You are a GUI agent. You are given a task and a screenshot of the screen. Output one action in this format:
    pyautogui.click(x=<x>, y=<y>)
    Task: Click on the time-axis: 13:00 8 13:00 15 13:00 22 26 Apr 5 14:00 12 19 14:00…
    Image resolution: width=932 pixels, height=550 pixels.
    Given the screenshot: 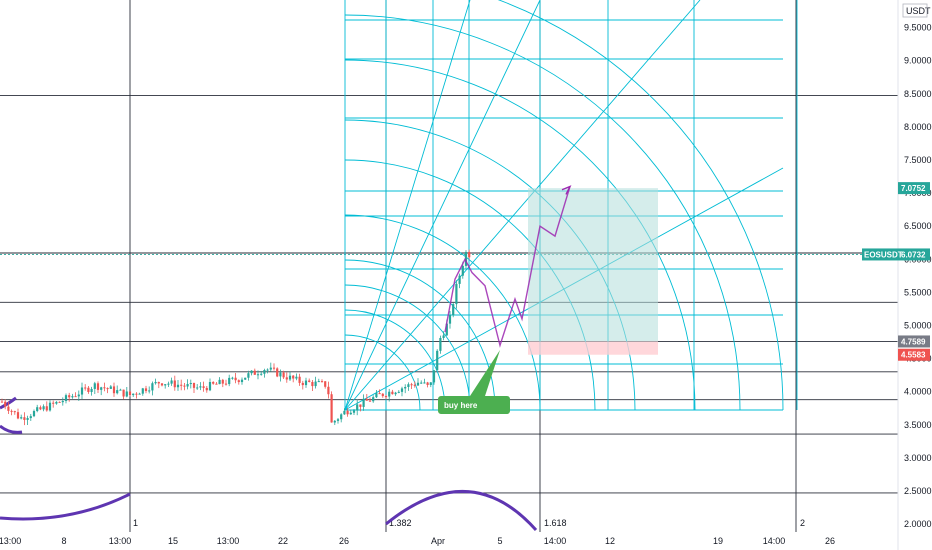 What is the action you would take?
    pyautogui.click(x=417, y=541)
    